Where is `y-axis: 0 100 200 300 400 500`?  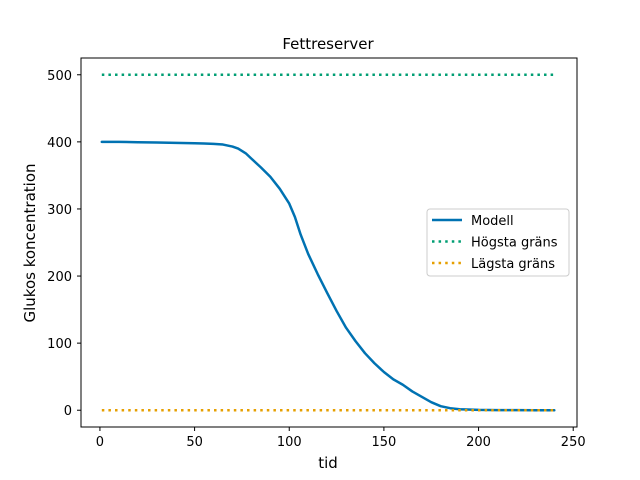
y-axis: 0 100 200 300 400 500 is located at coordinates (64, 244).